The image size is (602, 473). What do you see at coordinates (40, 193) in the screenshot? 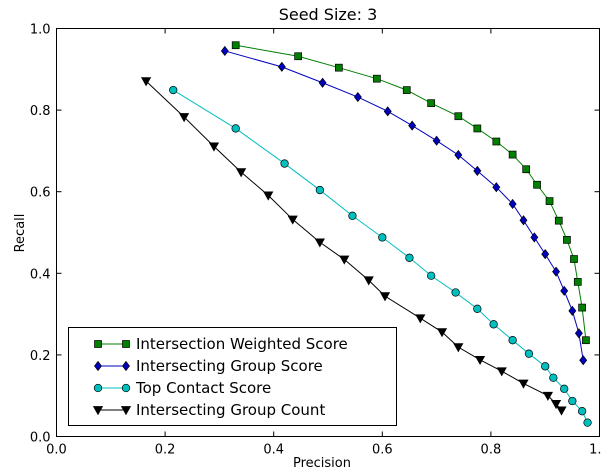
I see `y-tick-label: 0.6` at bounding box center [40, 193].